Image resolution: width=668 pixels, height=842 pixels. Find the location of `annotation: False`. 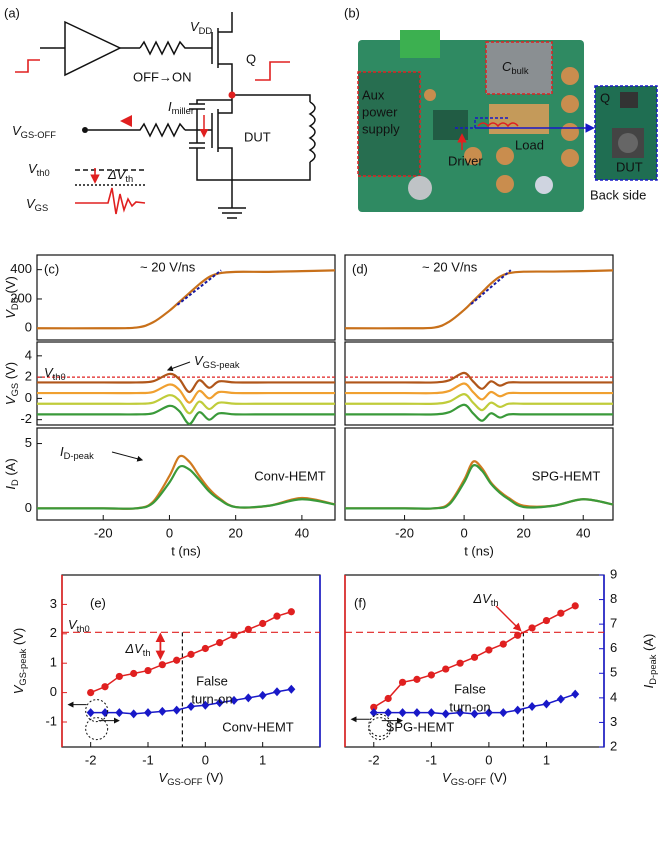

annotation: False is located at coordinates (212, 680).